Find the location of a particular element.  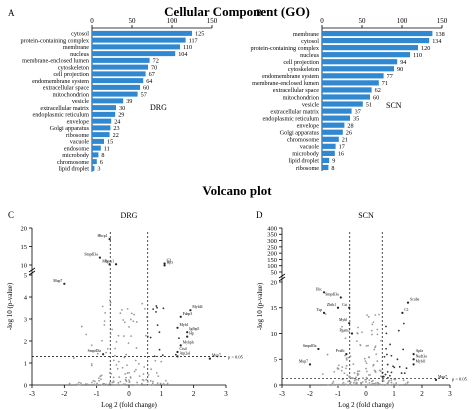

category-label: microbody is located at coordinates (306, 154).